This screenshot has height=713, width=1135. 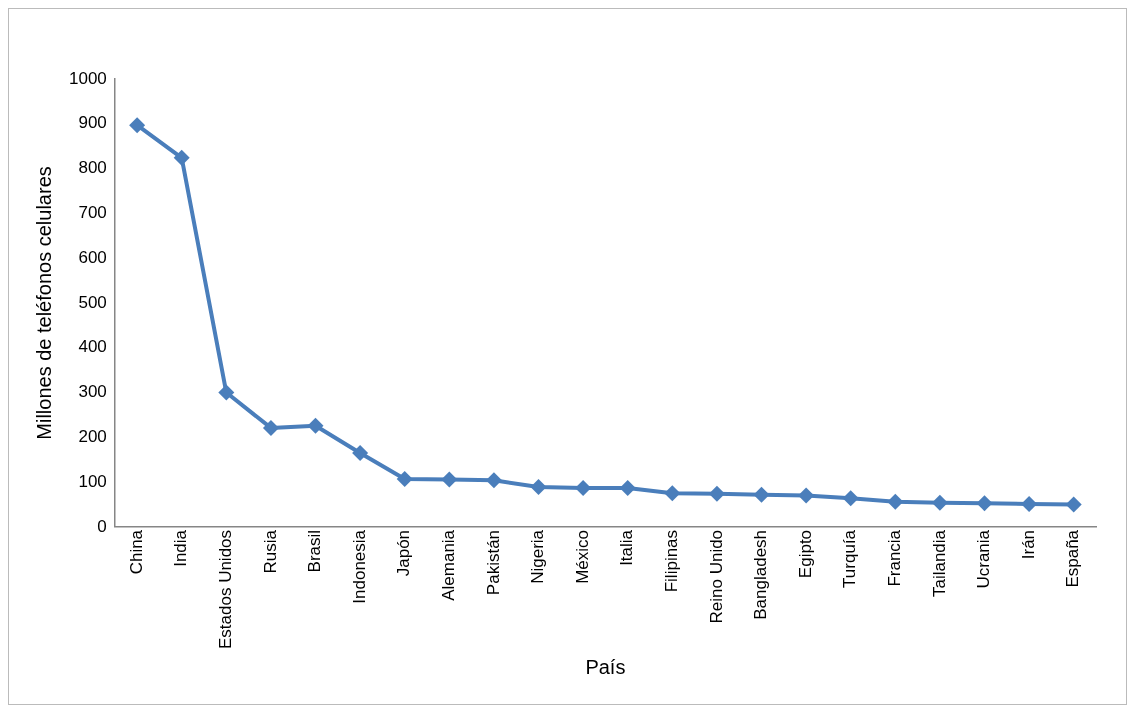 What do you see at coordinates (92, 168) in the screenshot?
I see `y-tick-label: 800` at bounding box center [92, 168].